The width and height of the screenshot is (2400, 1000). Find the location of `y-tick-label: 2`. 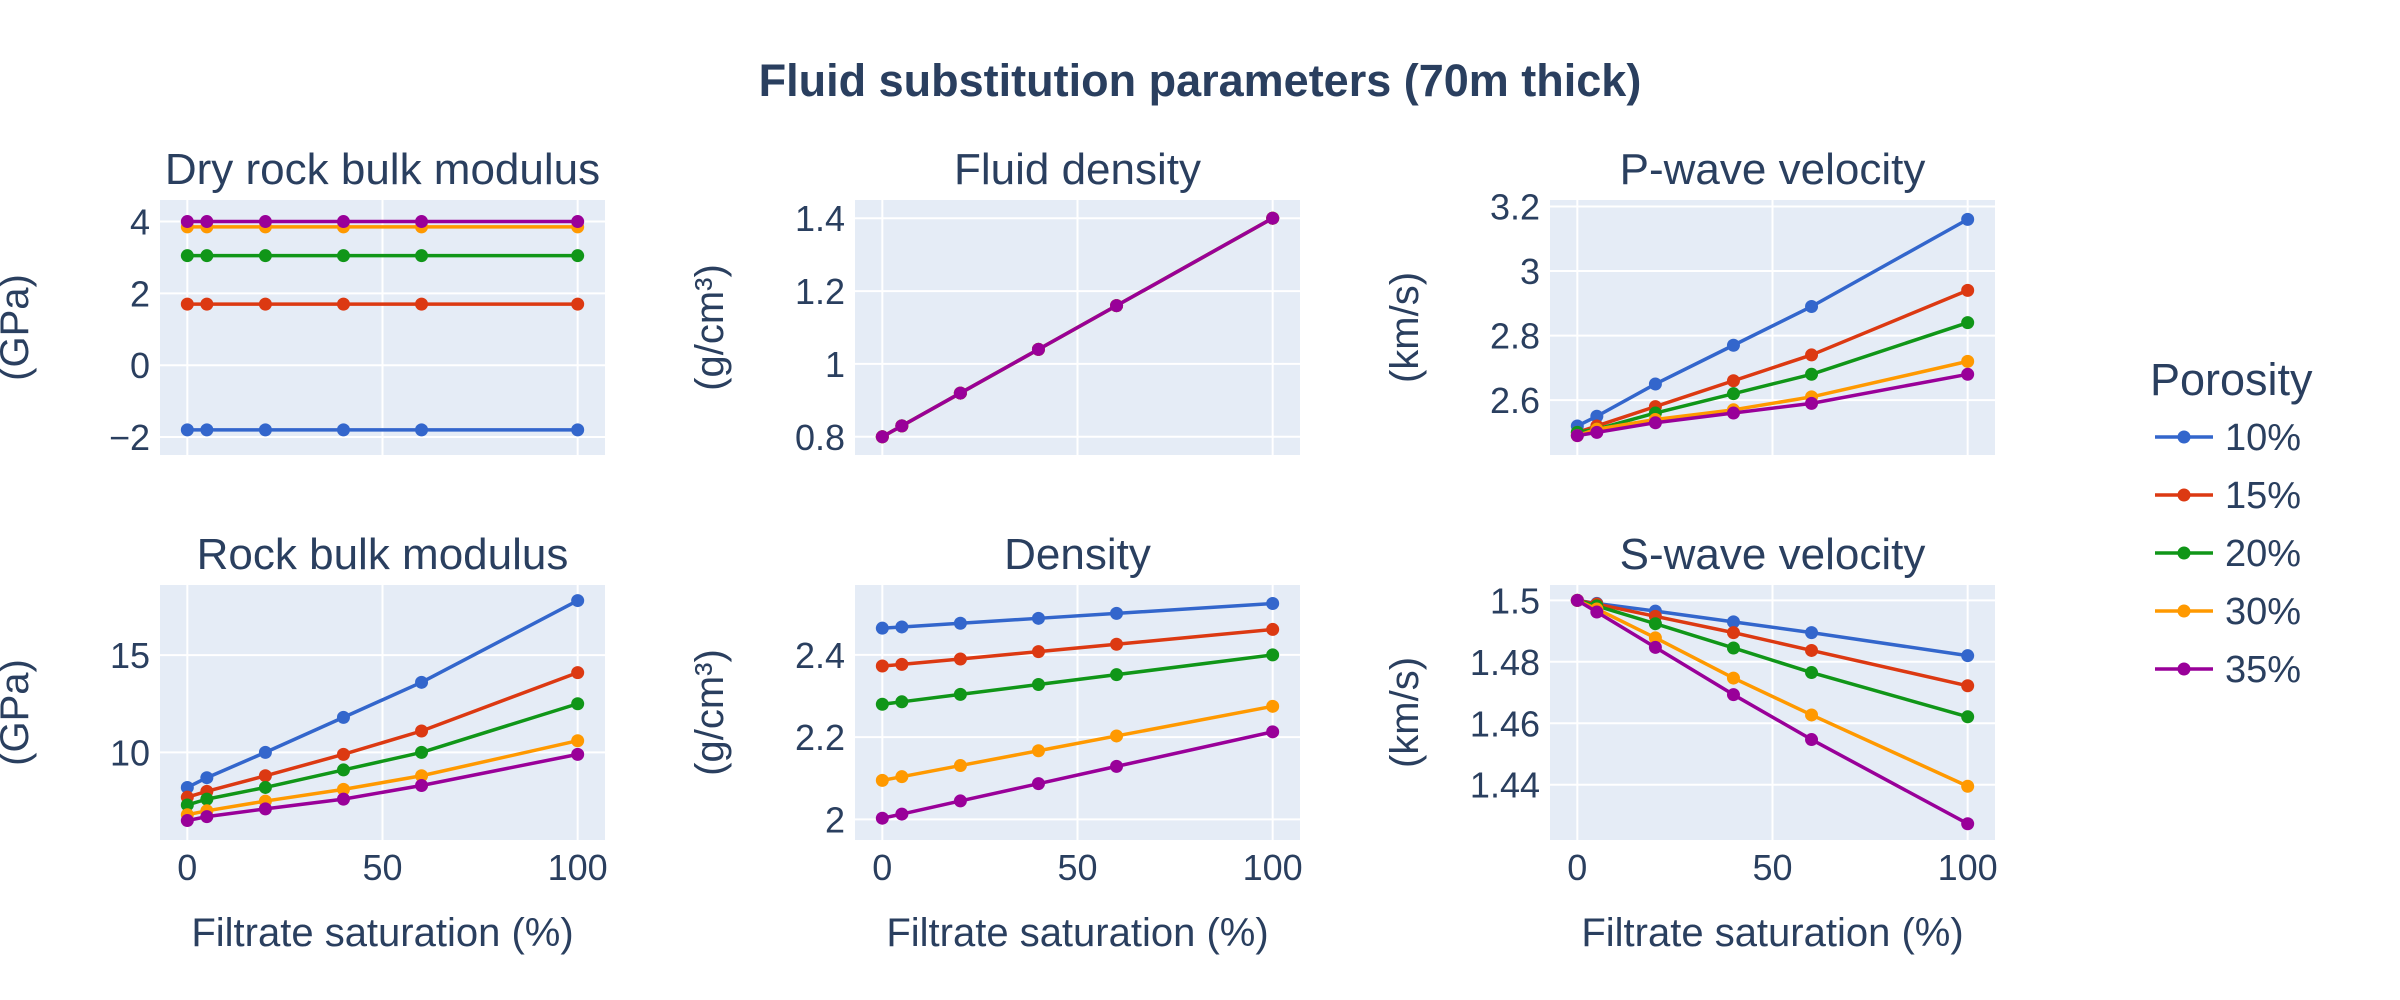

y-tick-label: 2 is located at coordinates (140, 293).